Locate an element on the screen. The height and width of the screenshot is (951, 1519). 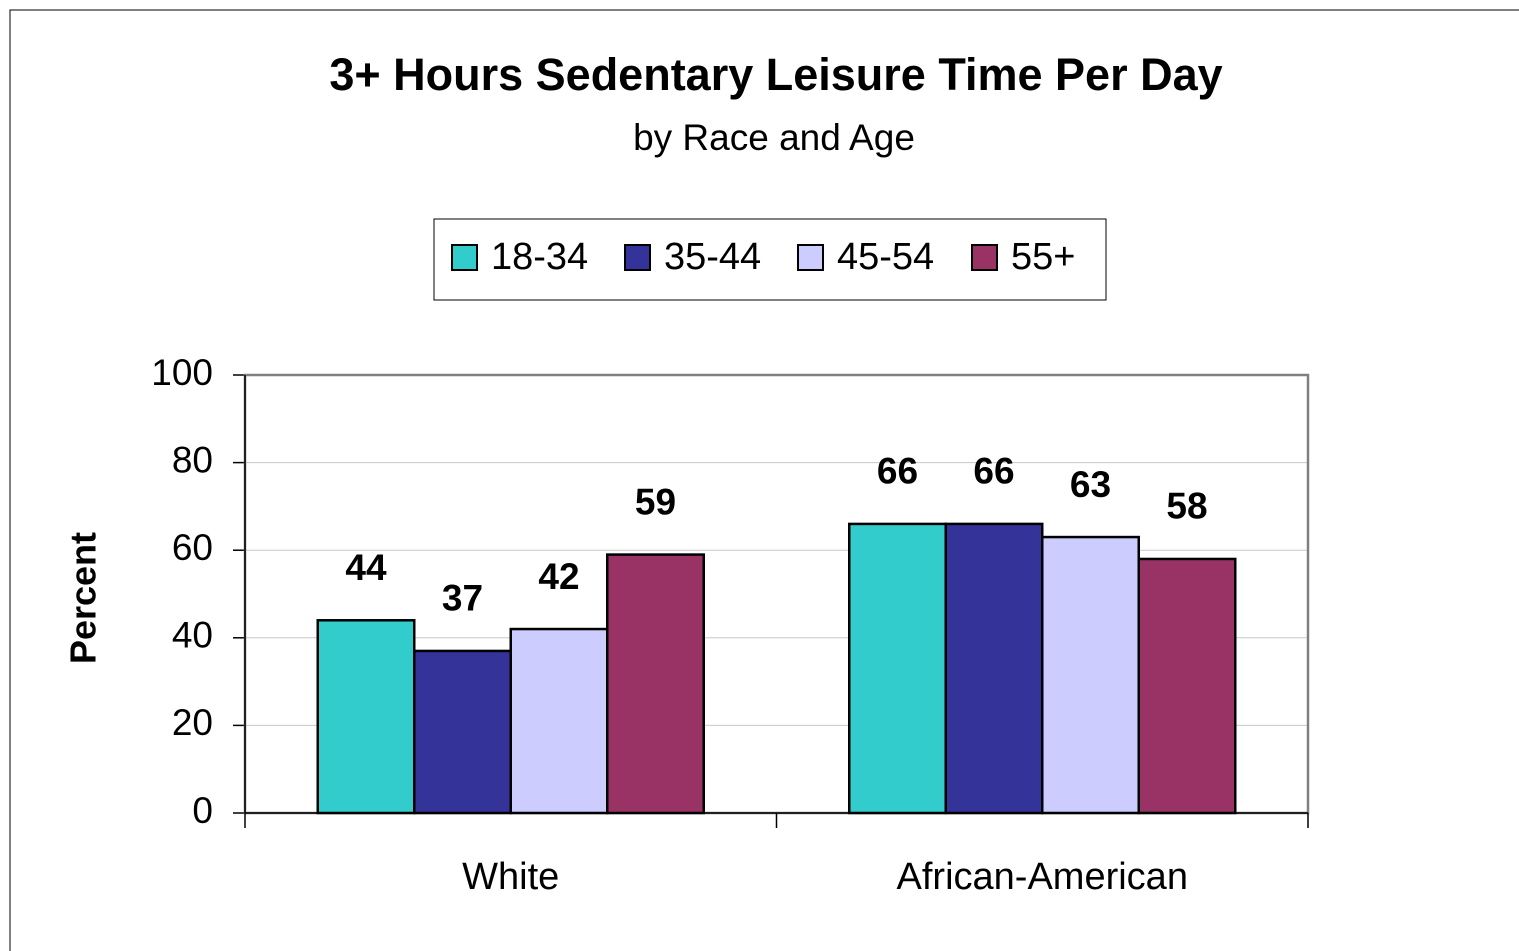
chart-subtitle: by Race and Age is located at coordinates (774, 137).